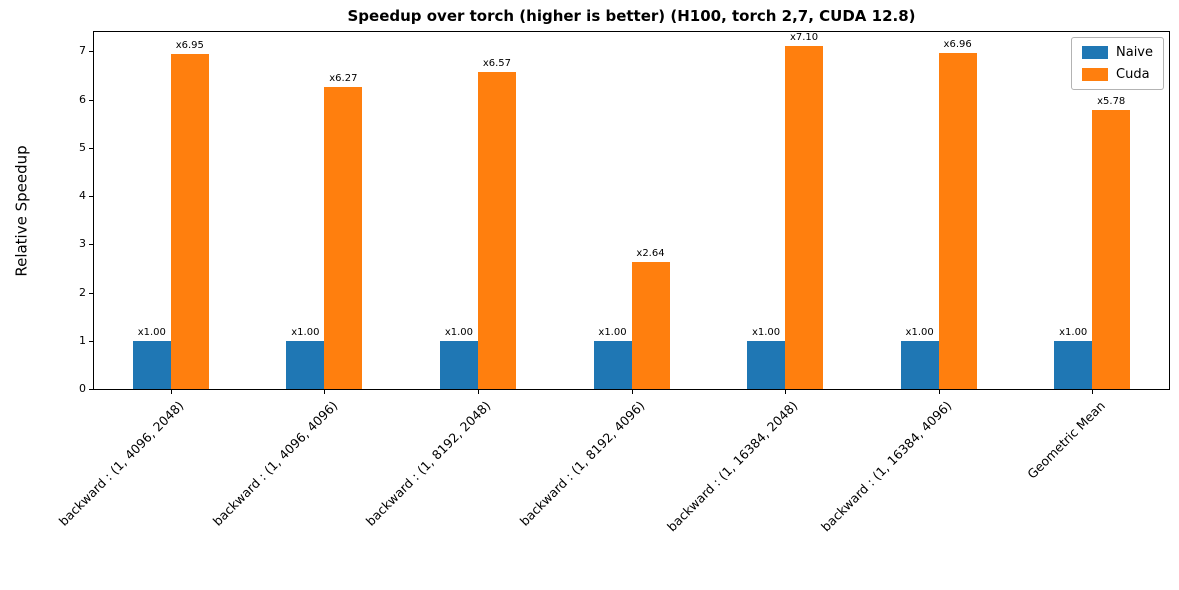  I want to click on x-tick-label: backward : (1, 16384, 4096), so click(886, 466).